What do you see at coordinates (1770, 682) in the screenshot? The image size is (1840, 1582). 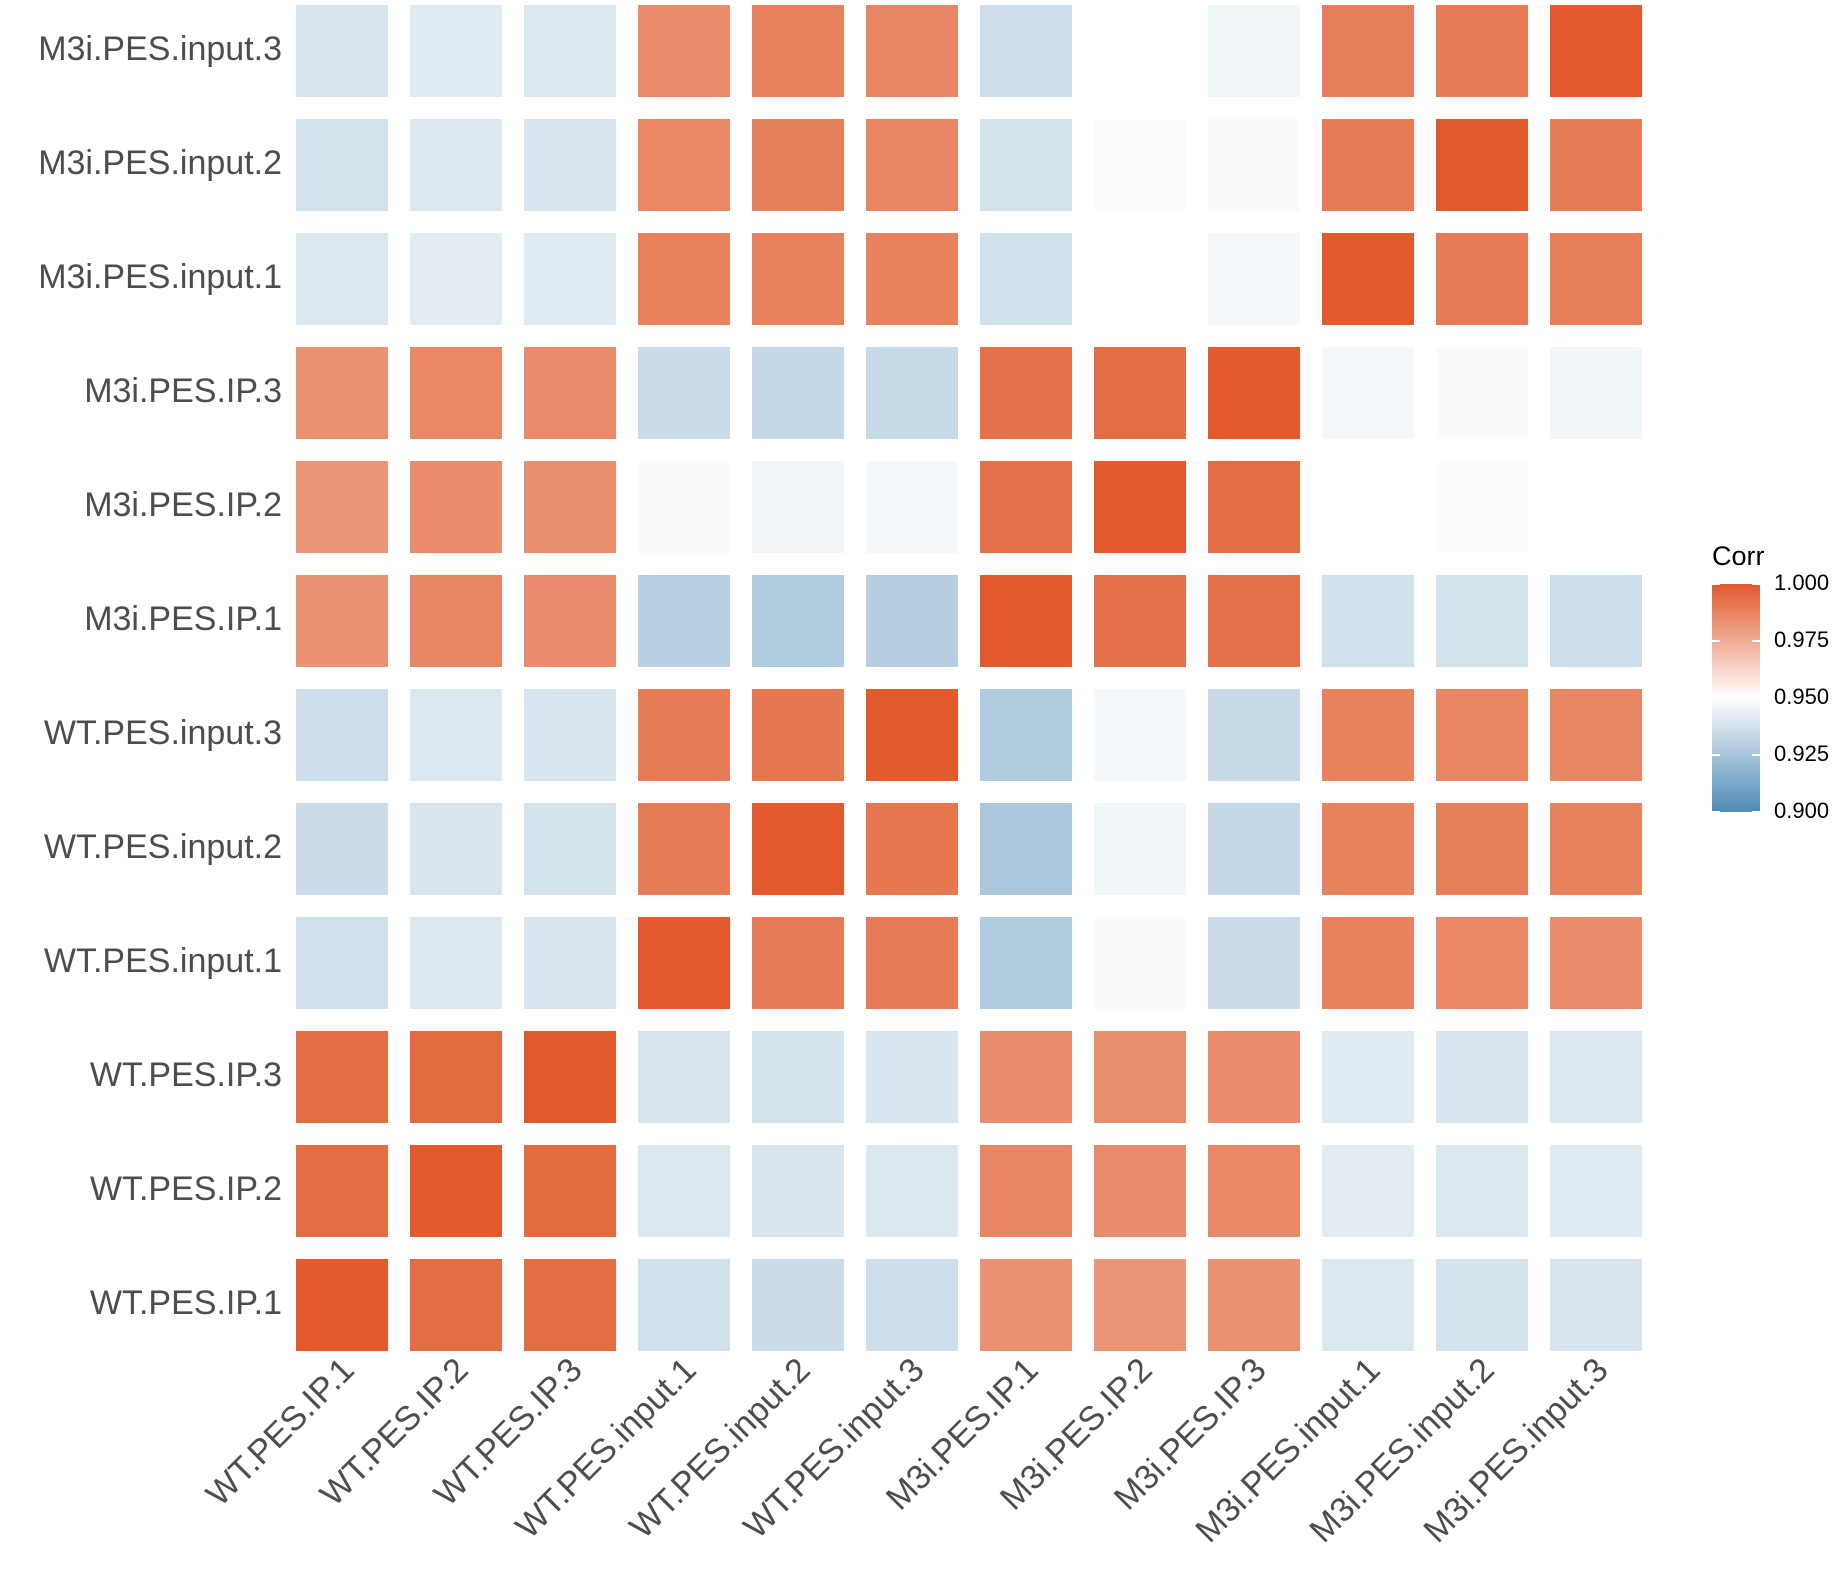 I see `legend: Corr 1.000 0.975 0.950 0.925 0.900` at bounding box center [1770, 682].